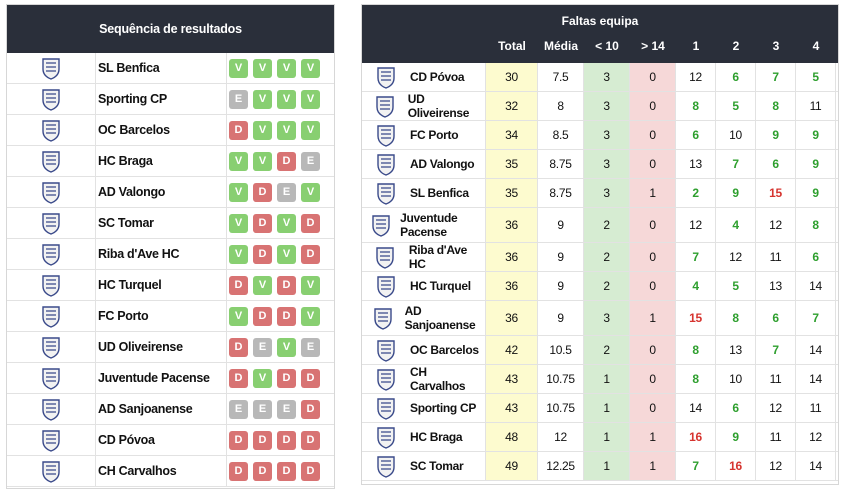 The width and height of the screenshot is (843, 492). Describe the element at coordinates (512, 164) in the screenshot. I see `total-cell: 35` at that location.